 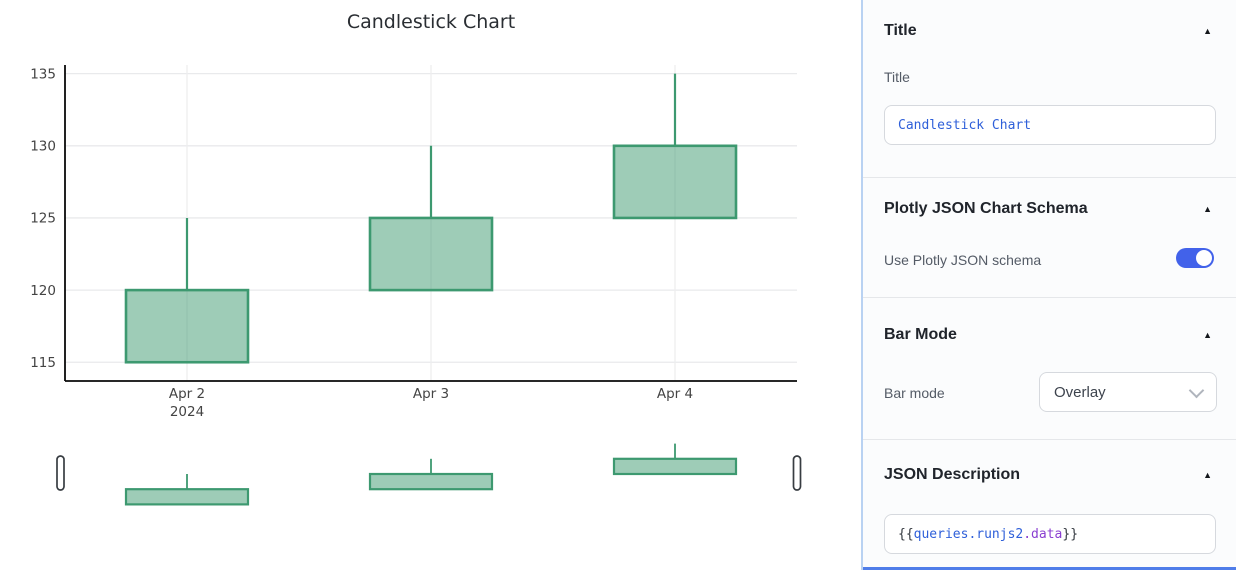 I want to click on bar-mode-label: Bar mode, so click(x=914, y=393).